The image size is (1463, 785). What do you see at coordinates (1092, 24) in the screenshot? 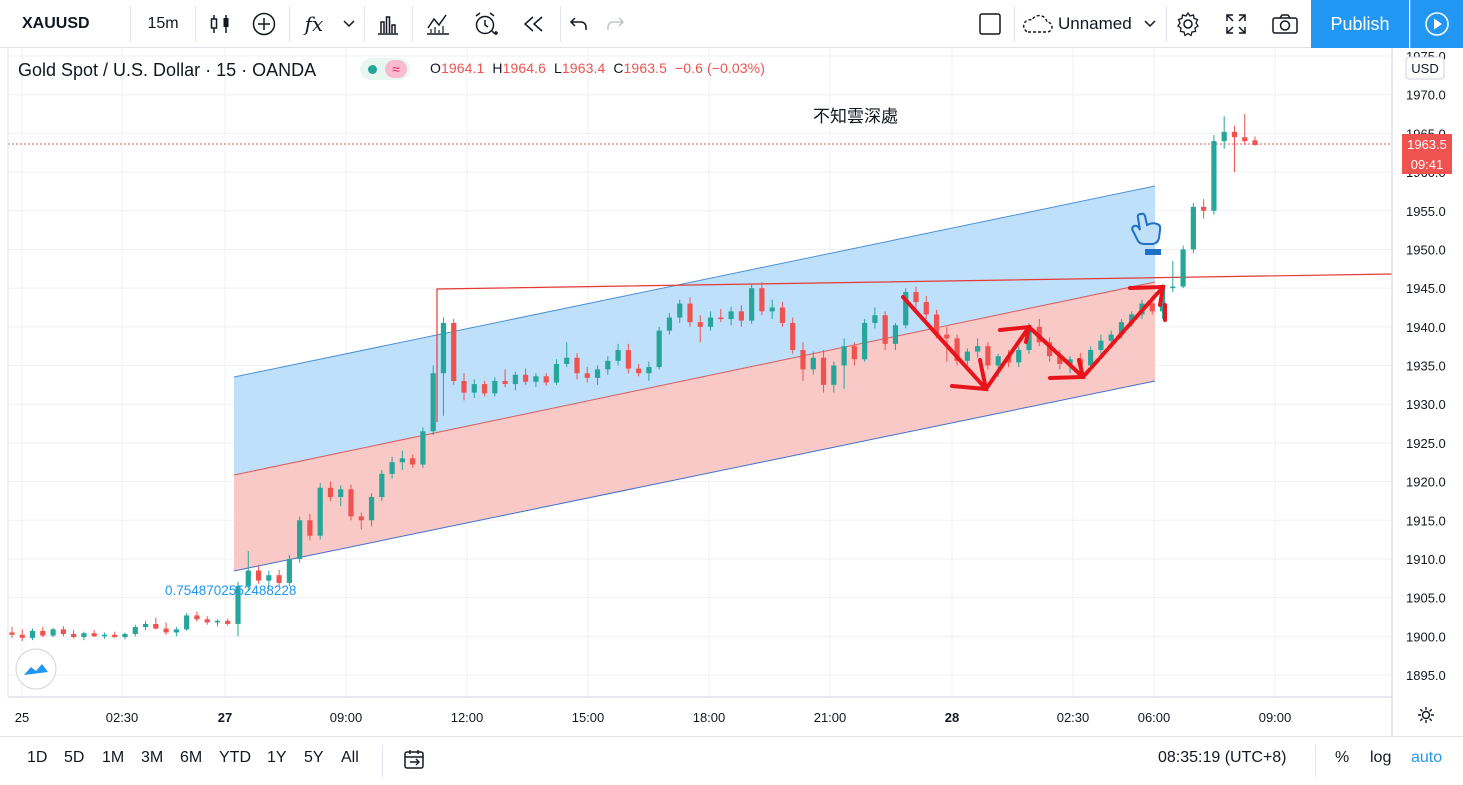
I see `layout-name-selector: Unnamed` at bounding box center [1092, 24].